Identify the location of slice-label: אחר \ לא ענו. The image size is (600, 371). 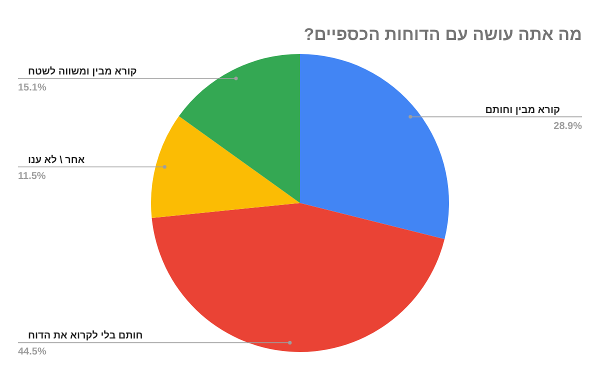
(56, 160).